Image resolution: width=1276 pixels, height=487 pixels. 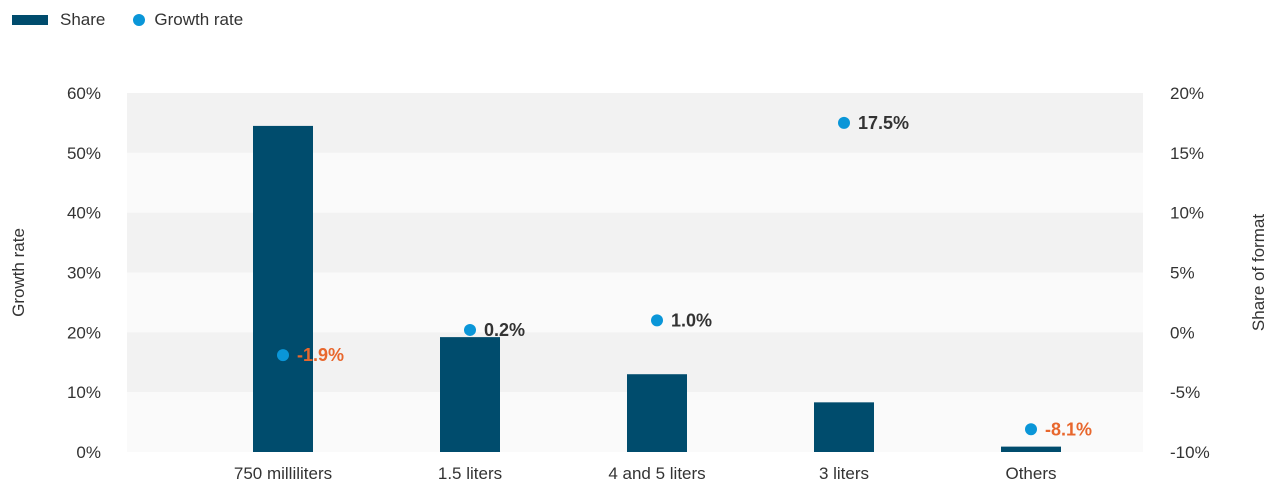 I want to click on category-label: 750 milliliters, so click(x=283, y=473).